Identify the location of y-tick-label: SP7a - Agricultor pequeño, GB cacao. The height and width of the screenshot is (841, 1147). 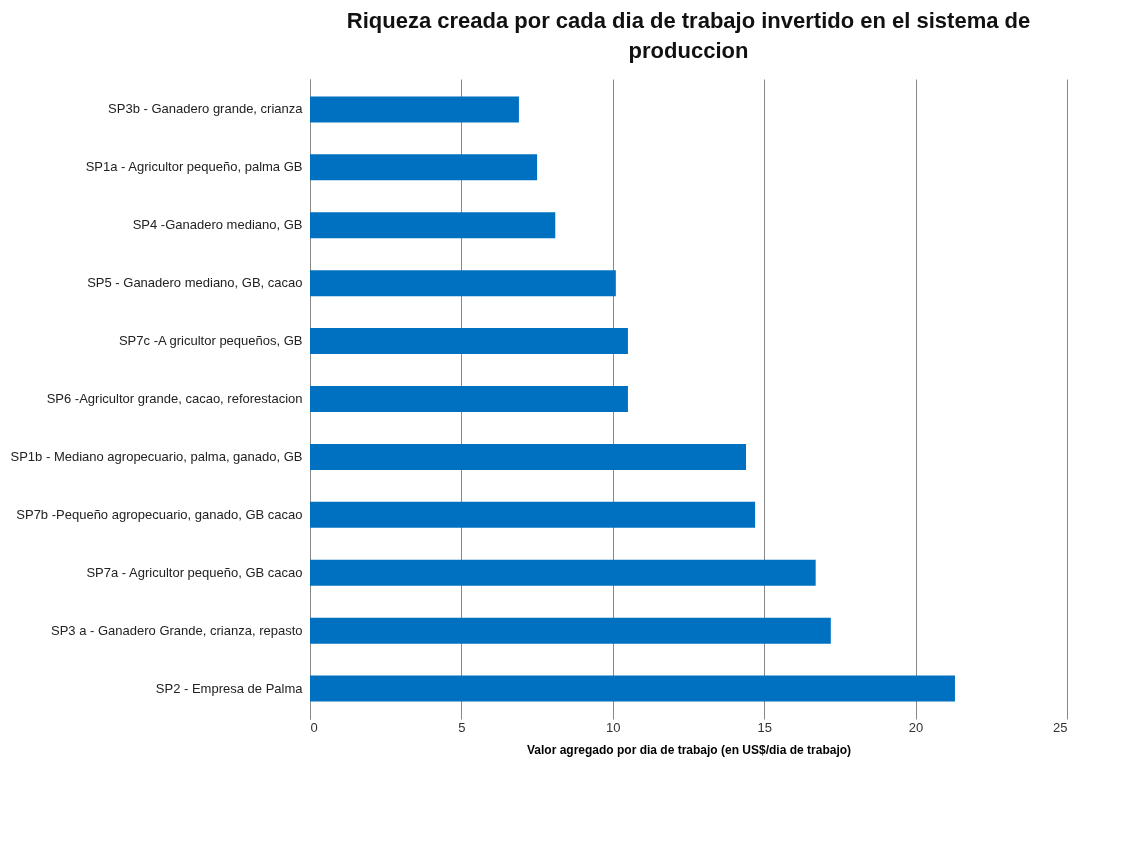
(194, 572).